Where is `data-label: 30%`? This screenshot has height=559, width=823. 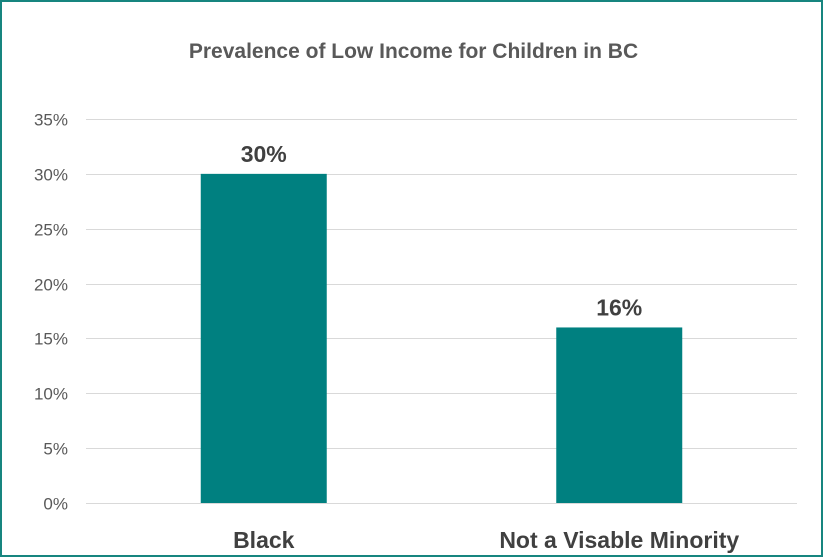 data-label: 30% is located at coordinates (264, 154).